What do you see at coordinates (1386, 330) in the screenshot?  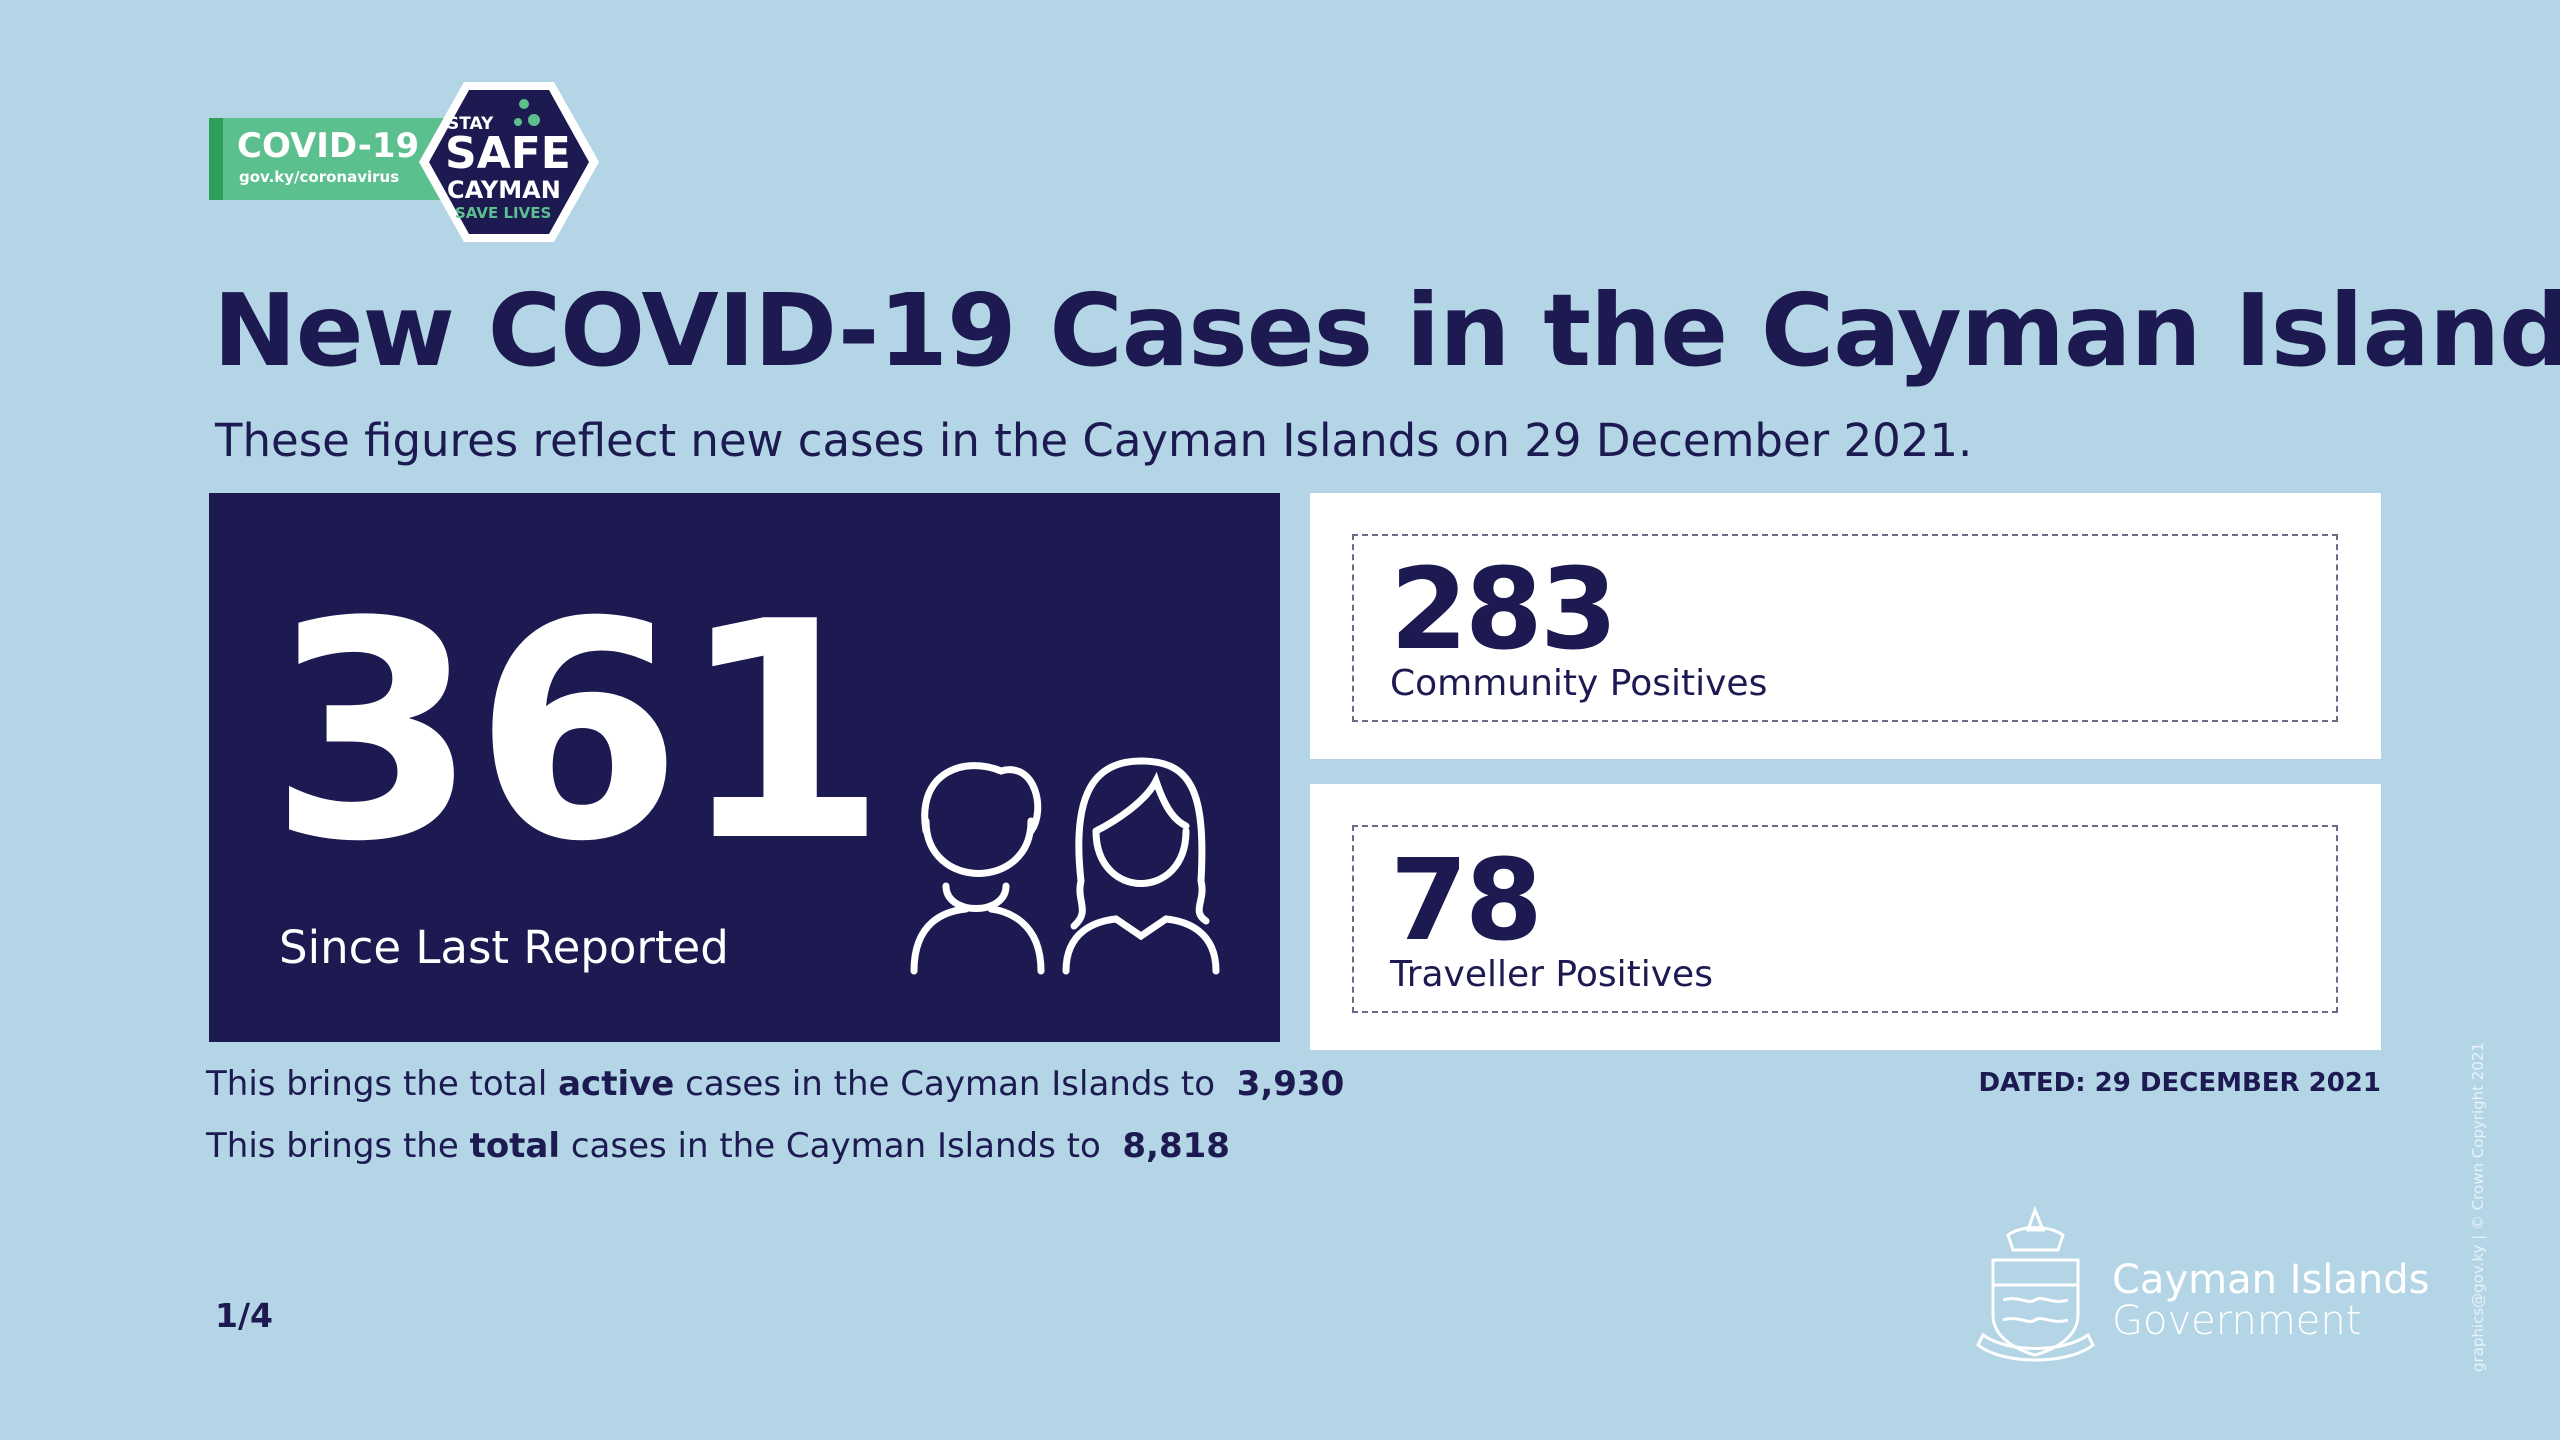 I see `title: New COVID-19 Cases in the Cayman Islands` at bounding box center [1386, 330].